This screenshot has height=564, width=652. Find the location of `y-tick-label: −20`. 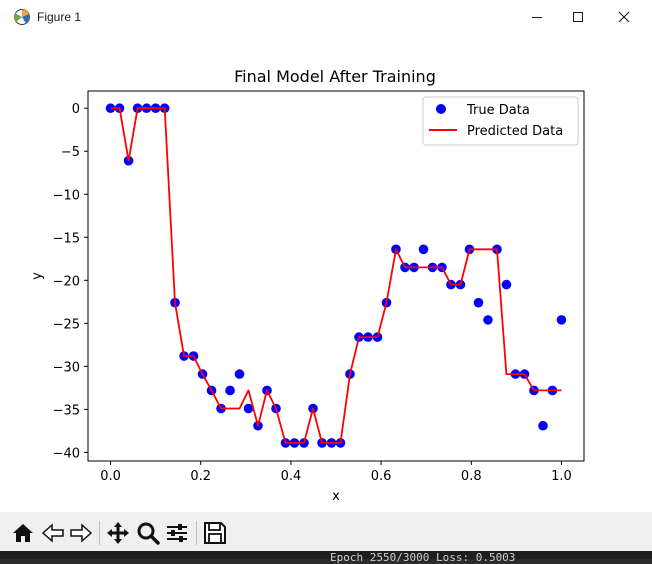

y-tick-label: −20 is located at coordinates (66, 281).